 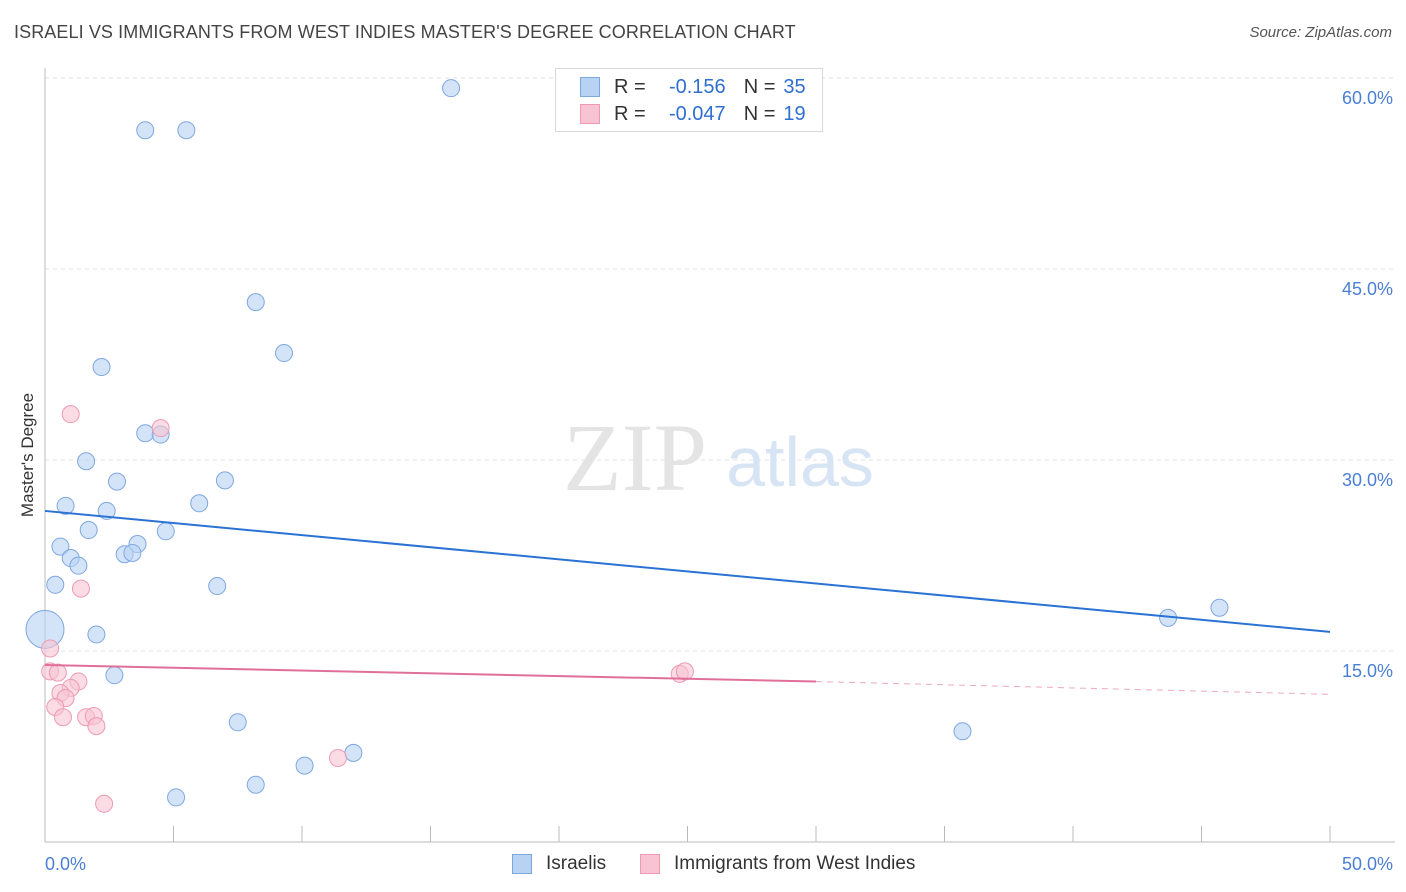 What do you see at coordinates (687, 571) in the screenshot?
I see `israelis-trend-line` at bounding box center [687, 571].